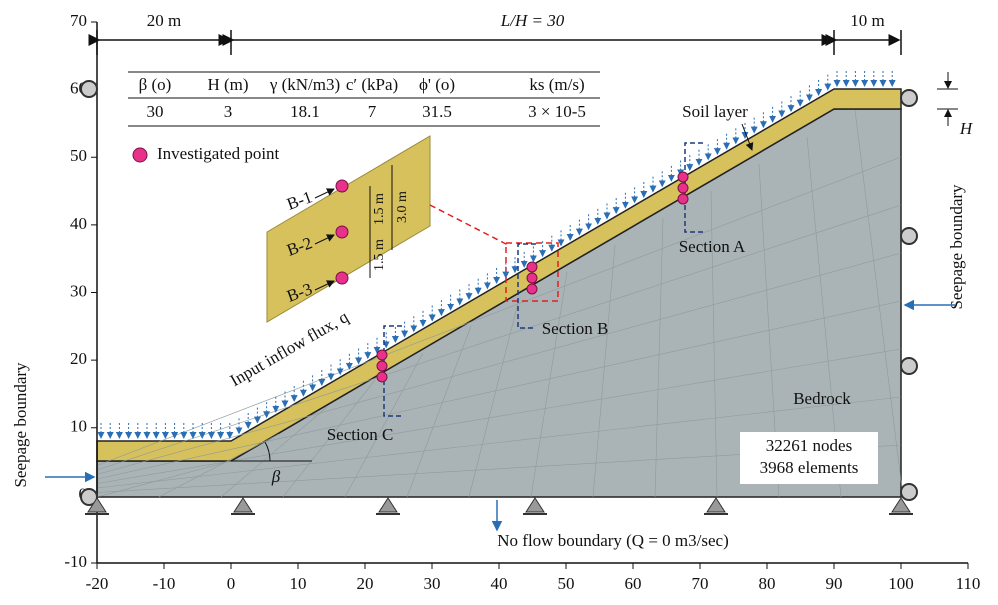  I want to click on y-tick-label: 30, so click(78, 290).